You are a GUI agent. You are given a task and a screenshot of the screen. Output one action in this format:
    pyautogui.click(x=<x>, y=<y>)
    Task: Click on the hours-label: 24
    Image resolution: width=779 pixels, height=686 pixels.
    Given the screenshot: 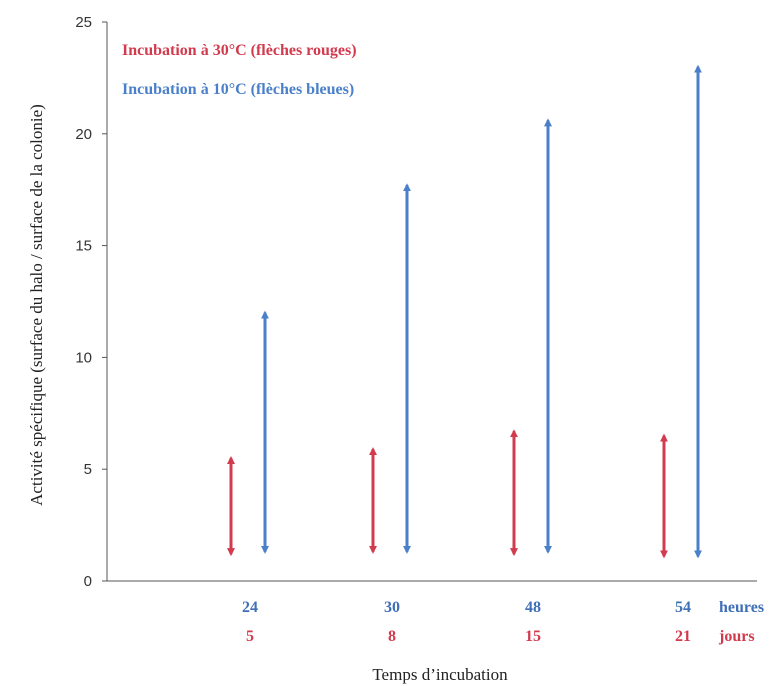 What is the action you would take?
    pyautogui.click(x=250, y=607)
    